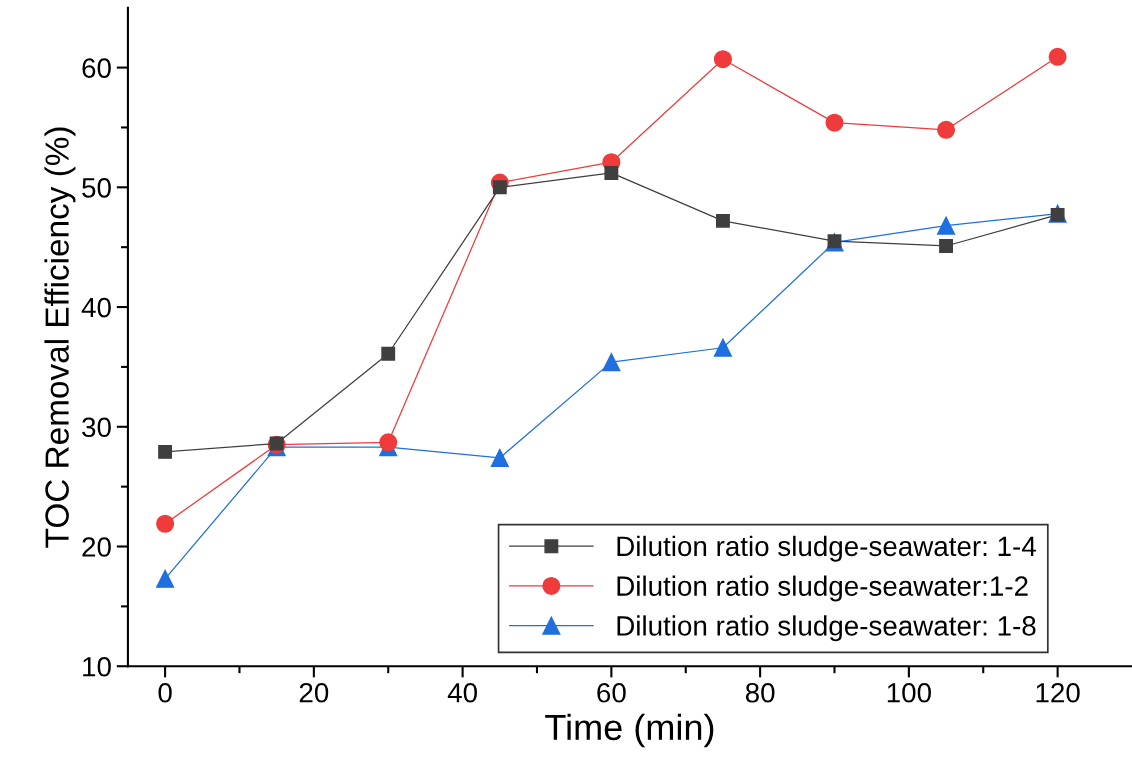  I want to click on x-tick-label: 40, so click(462, 692).